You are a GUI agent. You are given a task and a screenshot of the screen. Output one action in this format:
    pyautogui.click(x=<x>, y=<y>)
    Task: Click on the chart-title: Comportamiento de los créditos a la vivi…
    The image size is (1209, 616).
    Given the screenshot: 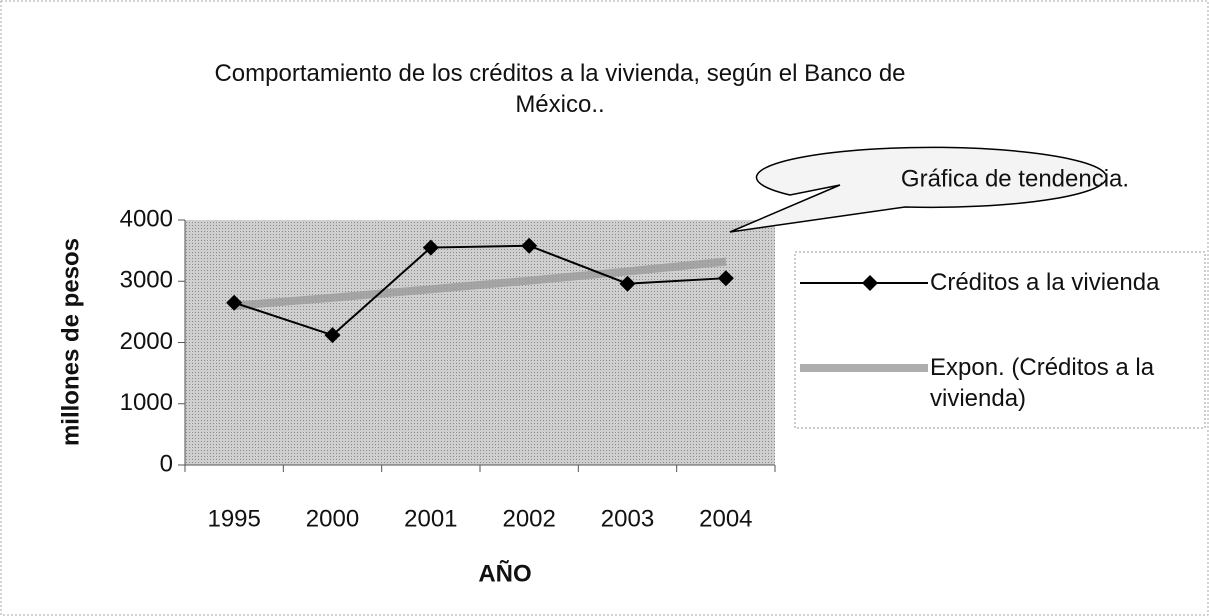 What is the action you would take?
    pyautogui.click(x=560, y=89)
    